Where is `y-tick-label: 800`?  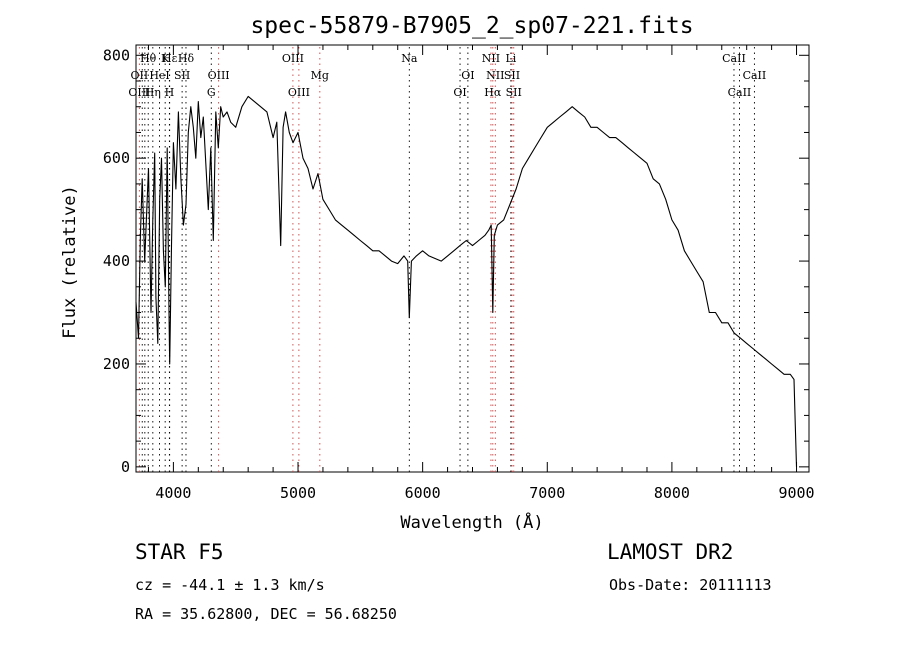 y-tick-label: 800 is located at coordinates (116, 55).